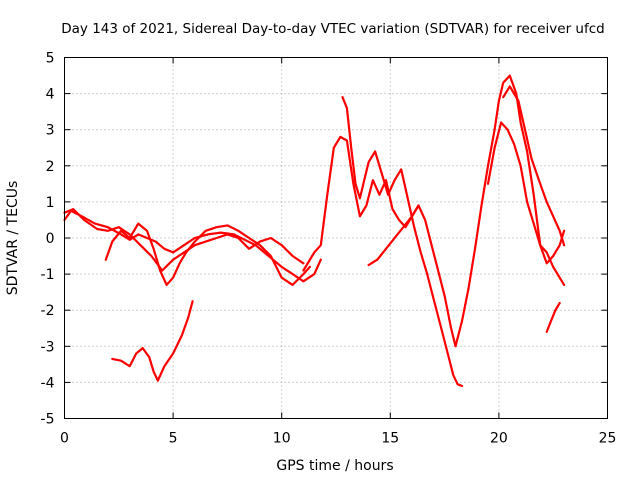  What do you see at coordinates (48, 311) in the screenshot?
I see `y-tick-label: -2` at bounding box center [48, 311].